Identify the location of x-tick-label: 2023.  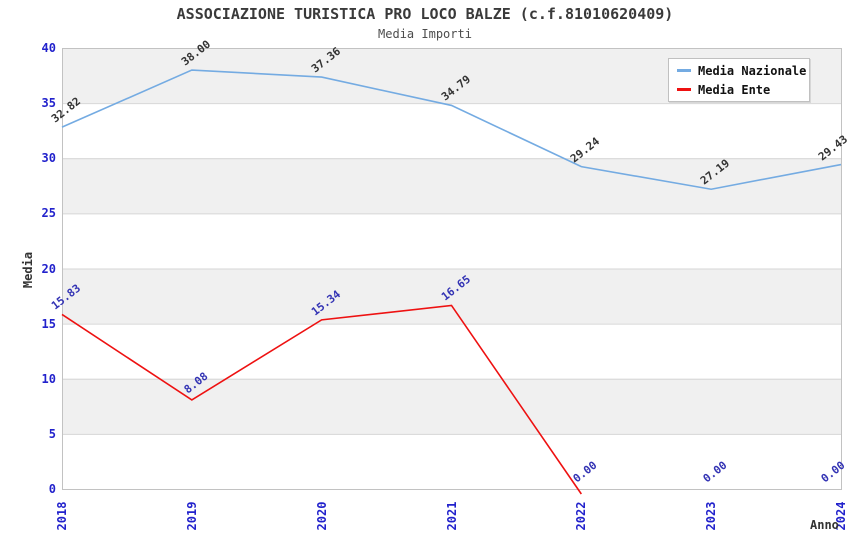
(711, 516).